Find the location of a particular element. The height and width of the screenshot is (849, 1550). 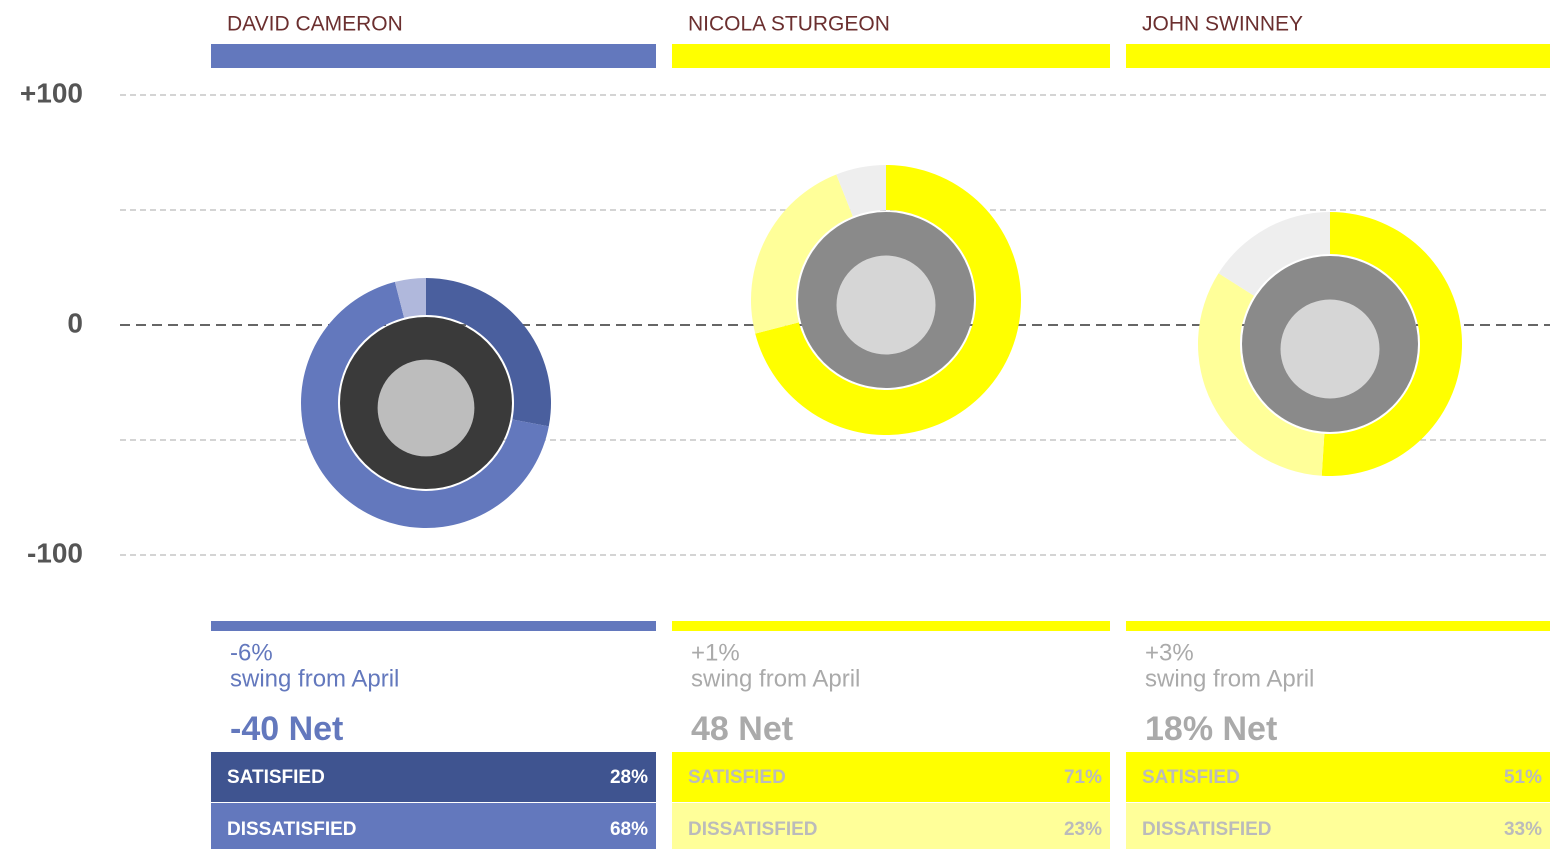

satisfied-value: 71% is located at coordinates (1083, 777).